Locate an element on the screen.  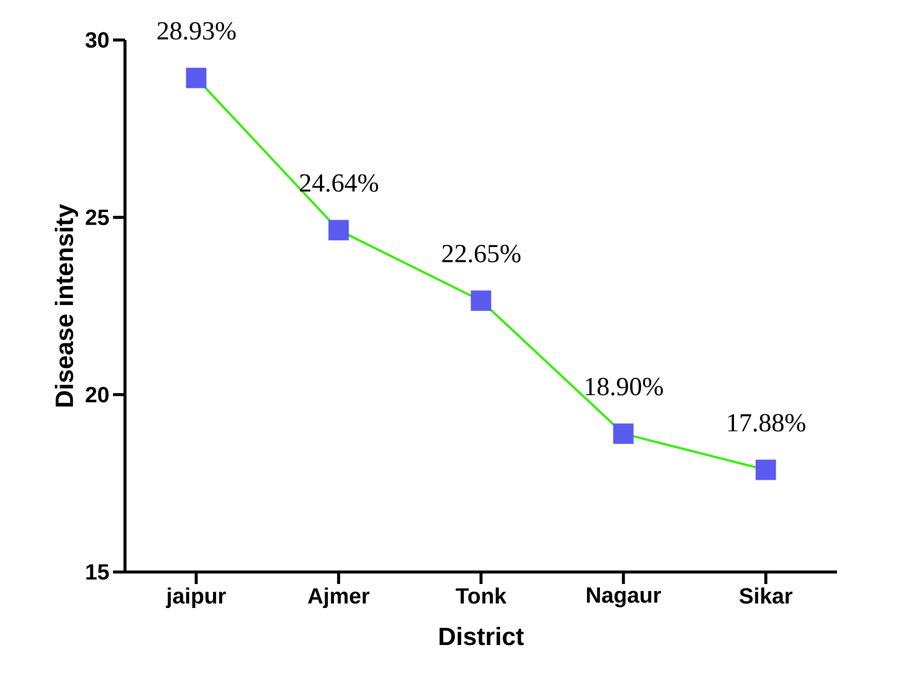
y-tick-label: 25 is located at coordinates (97, 218).